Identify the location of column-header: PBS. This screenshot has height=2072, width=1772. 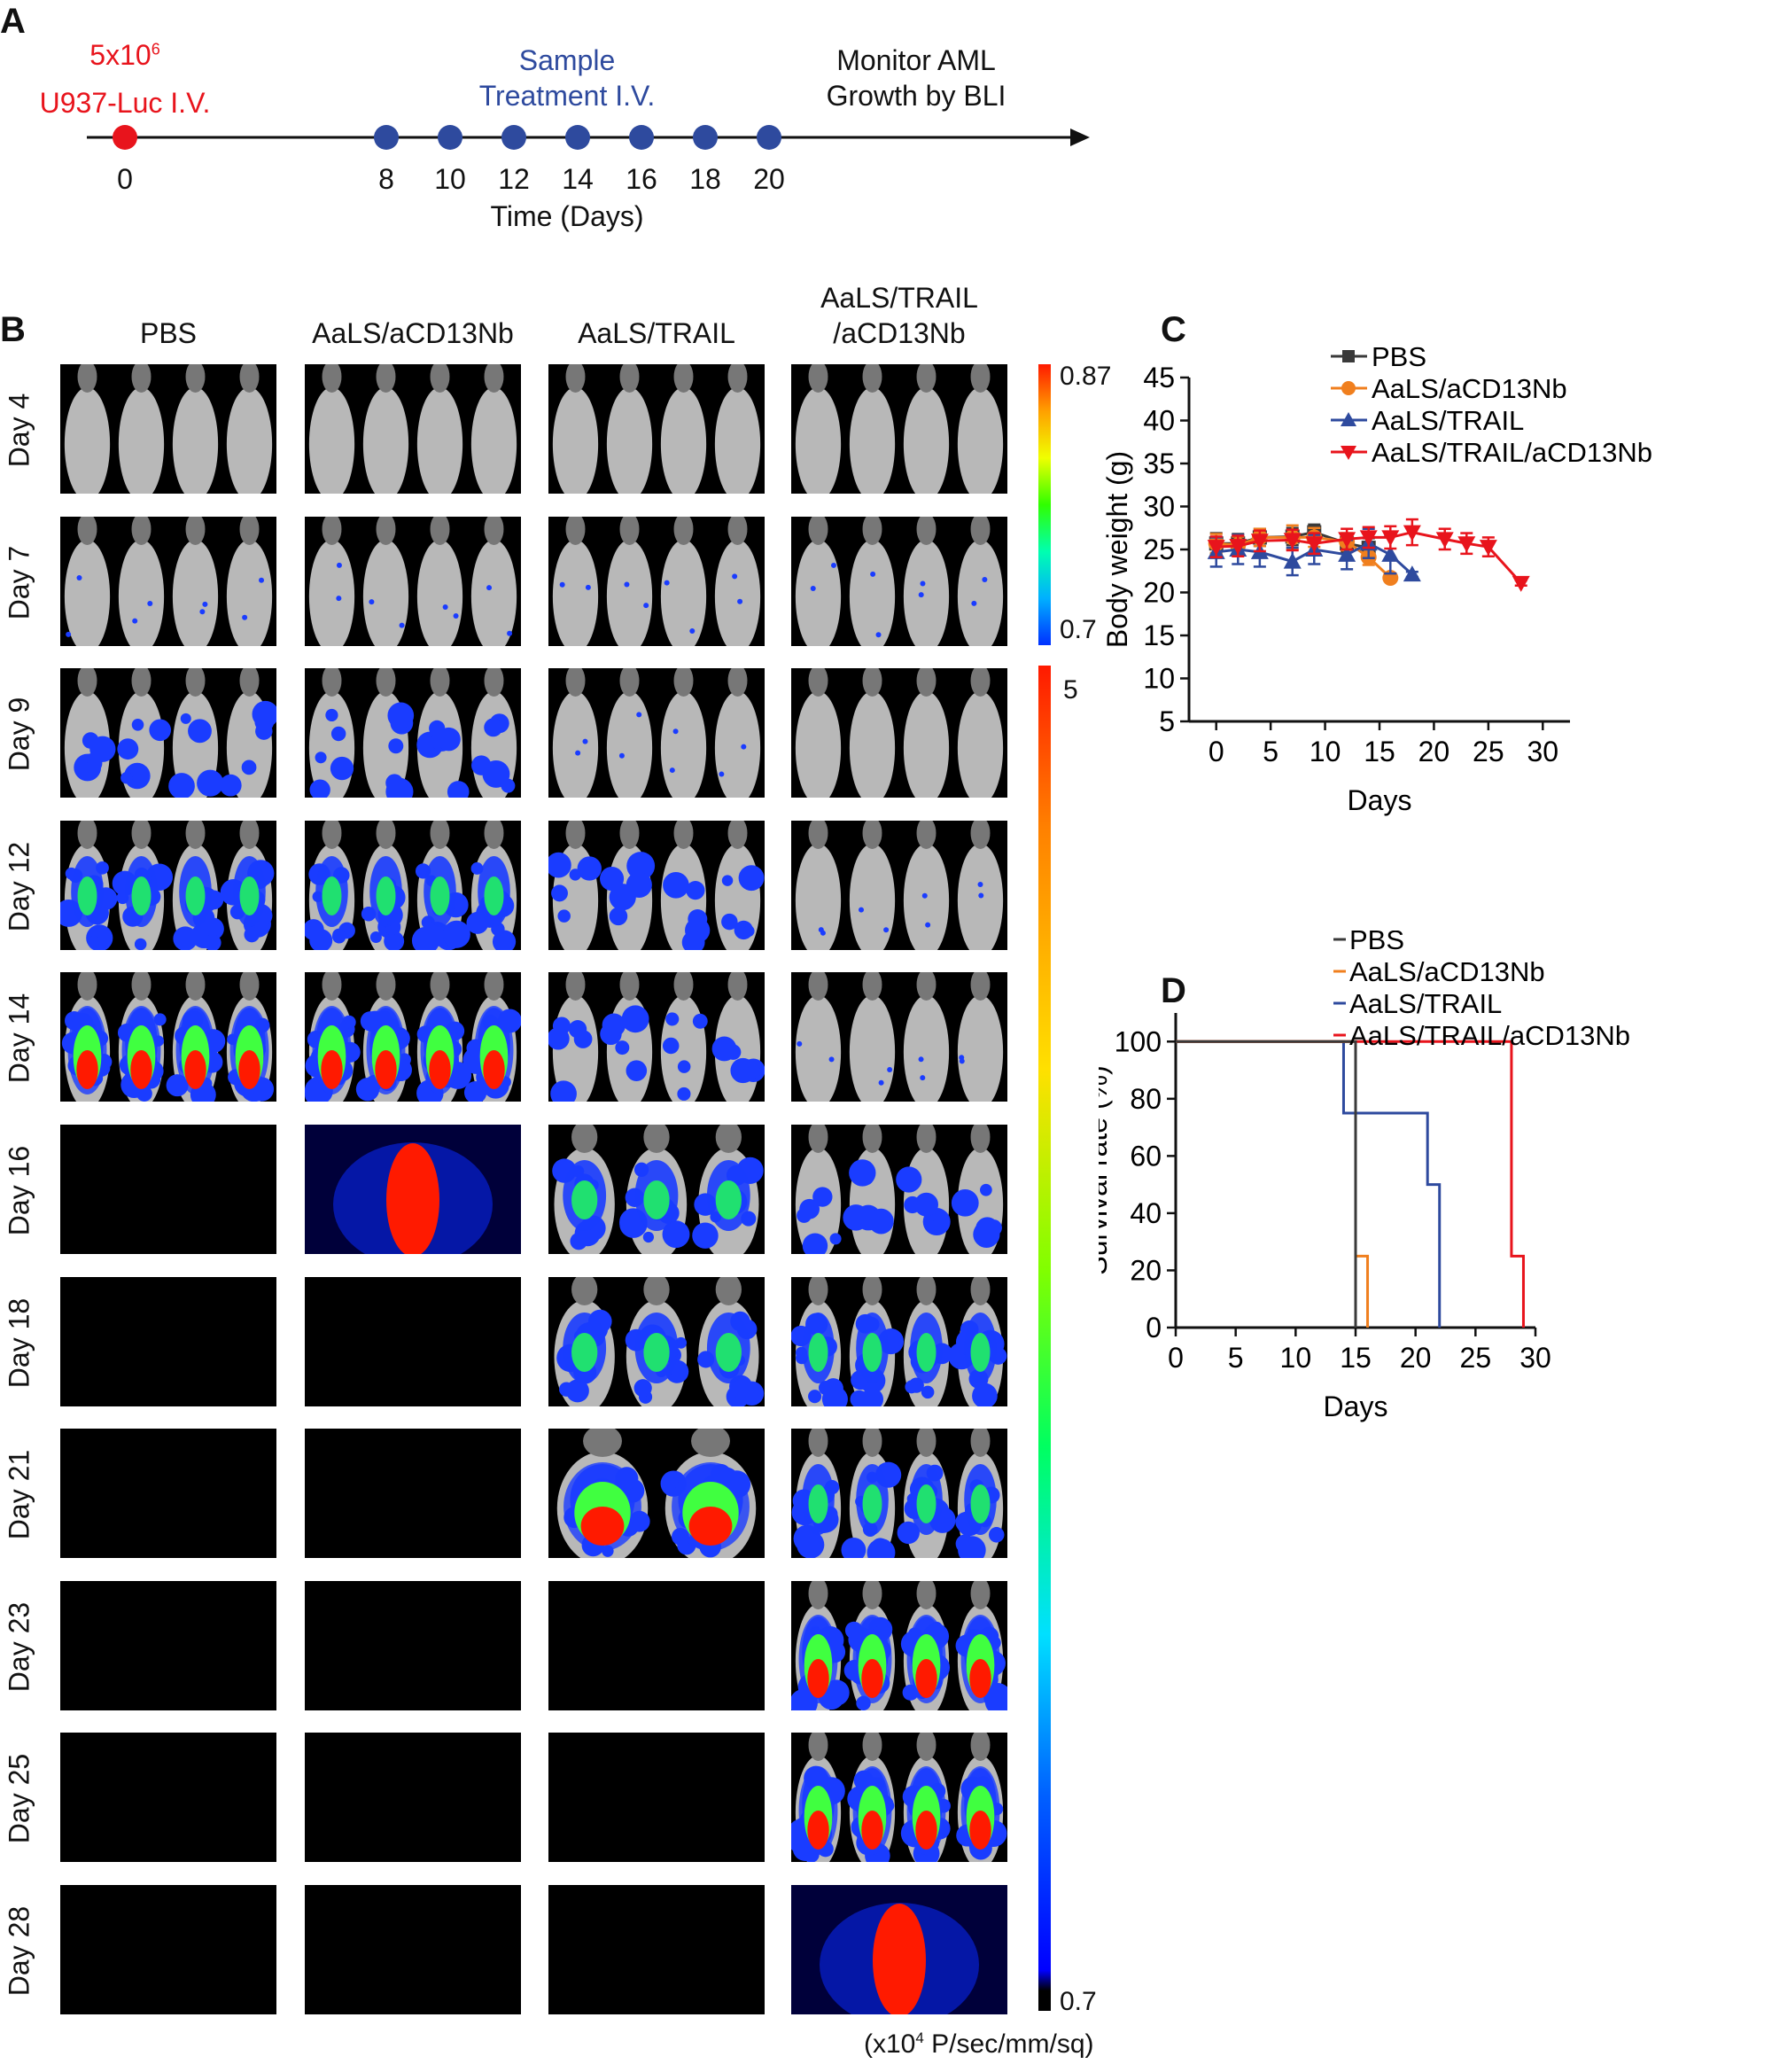
(169, 333).